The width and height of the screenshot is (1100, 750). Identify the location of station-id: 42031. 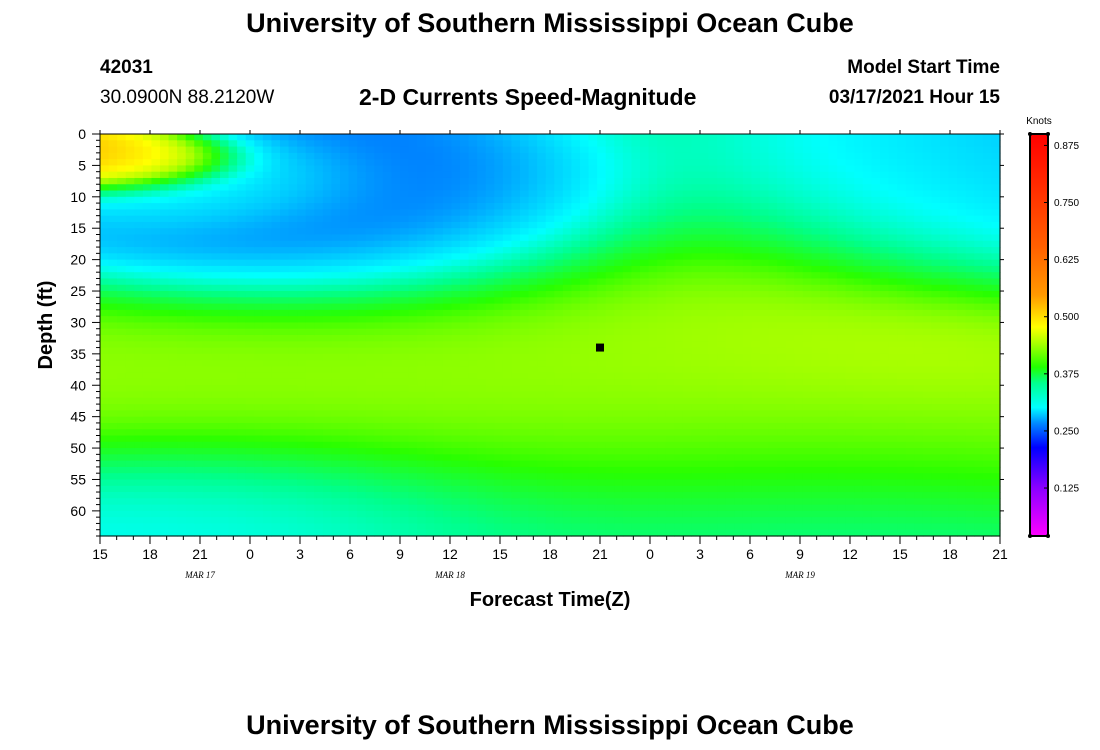
(126, 67).